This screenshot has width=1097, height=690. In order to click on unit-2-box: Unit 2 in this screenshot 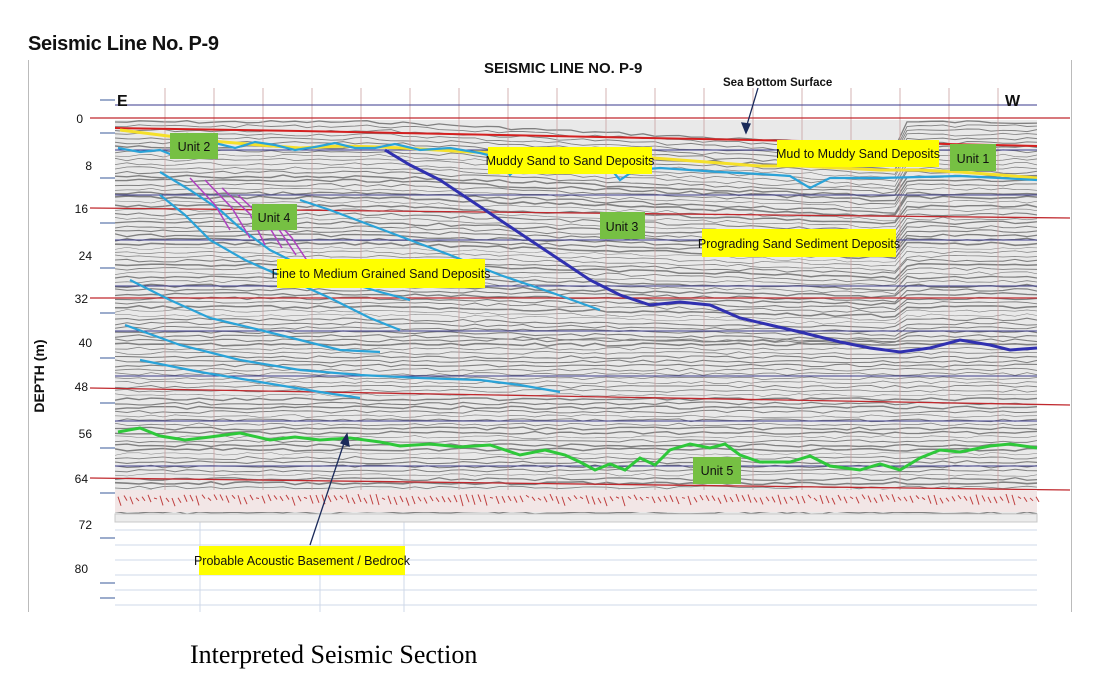, I will do `click(194, 146)`.